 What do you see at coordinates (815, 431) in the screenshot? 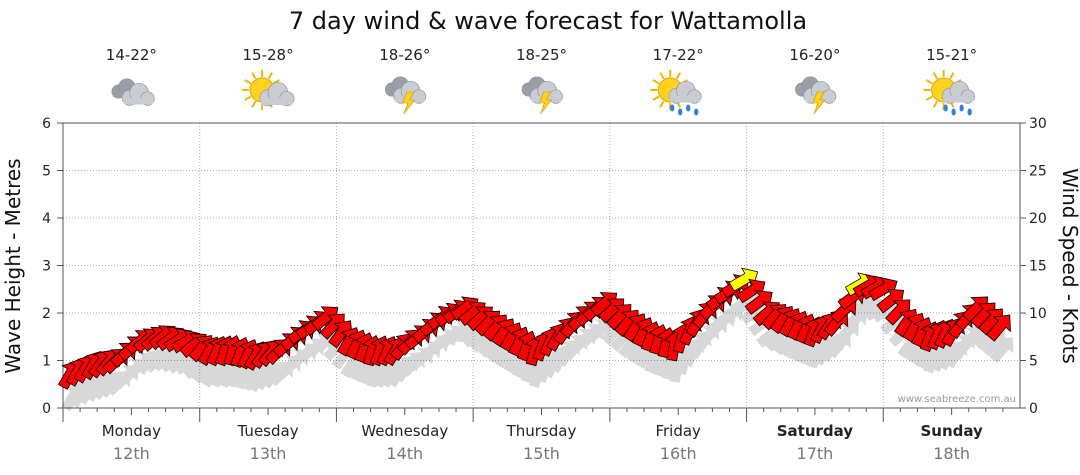
I see `day-label: Saturday` at bounding box center [815, 431].